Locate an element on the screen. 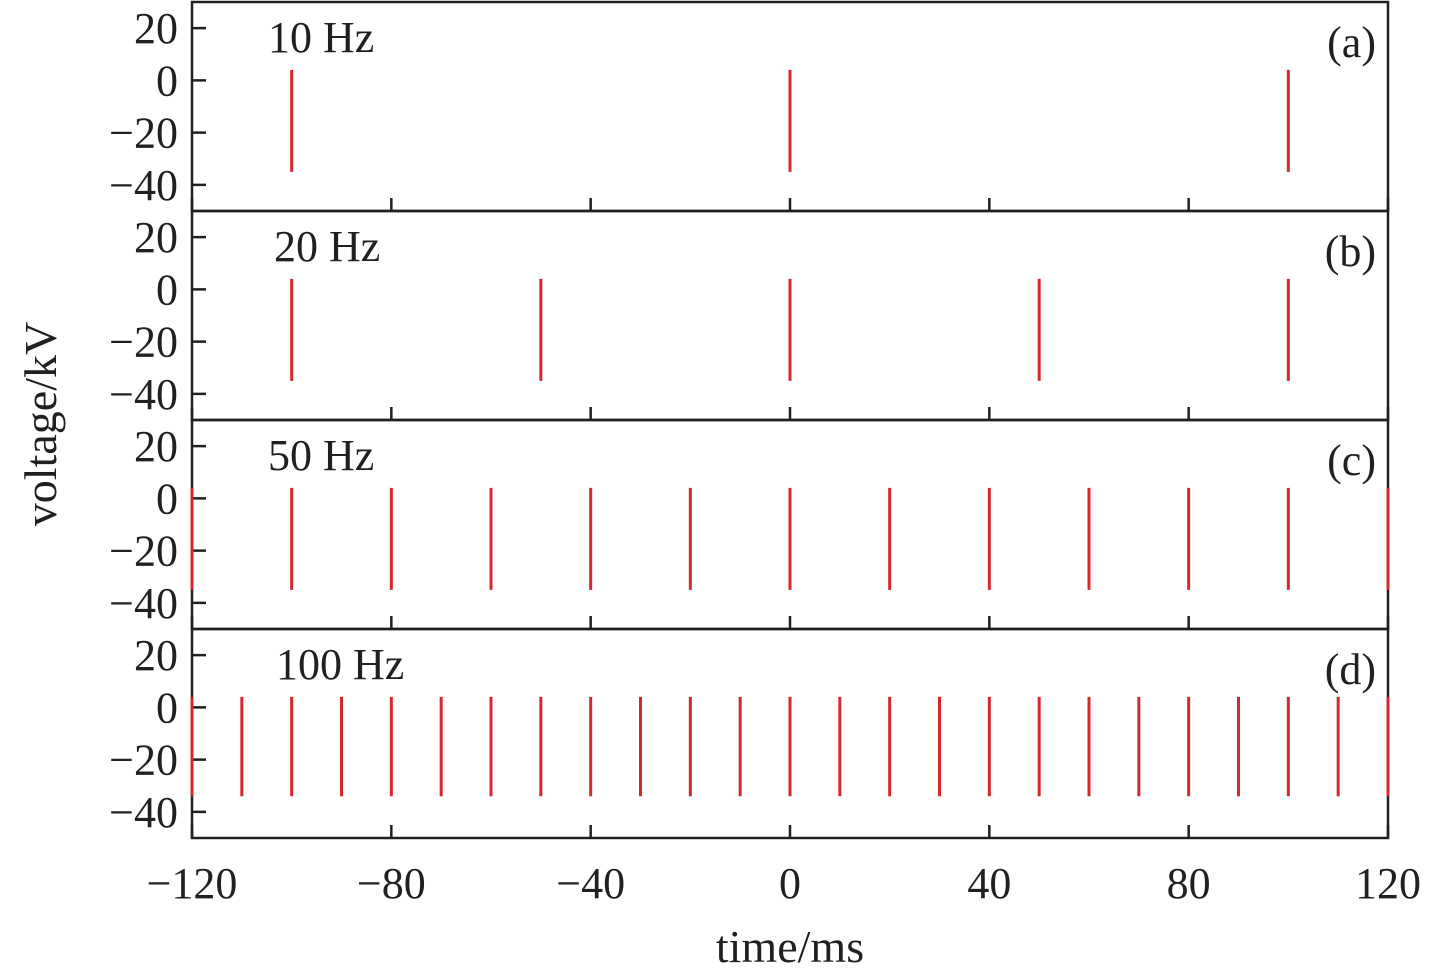 The height and width of the screenshot is (978, 1437). y-axis-label: voltage/kV is located at coordinates (40, 424).